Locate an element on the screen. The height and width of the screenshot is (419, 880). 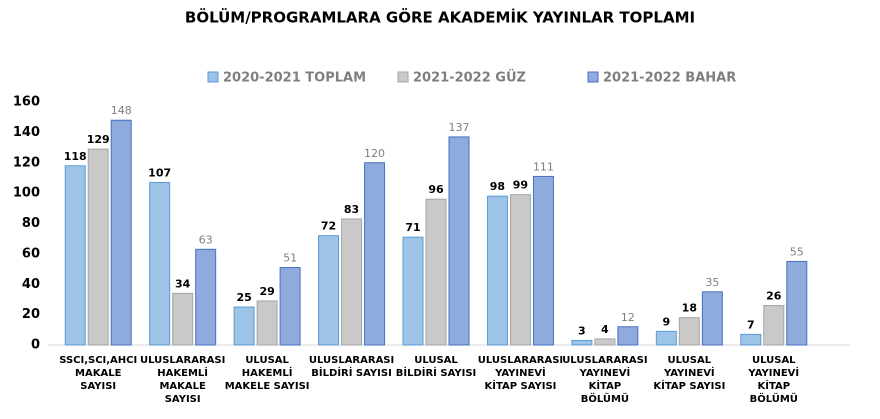
x-tick-label: ULUSLARARASI YAYINEVİ KİTAP BÖLÜMÜ is located at coordinates (604, 380).